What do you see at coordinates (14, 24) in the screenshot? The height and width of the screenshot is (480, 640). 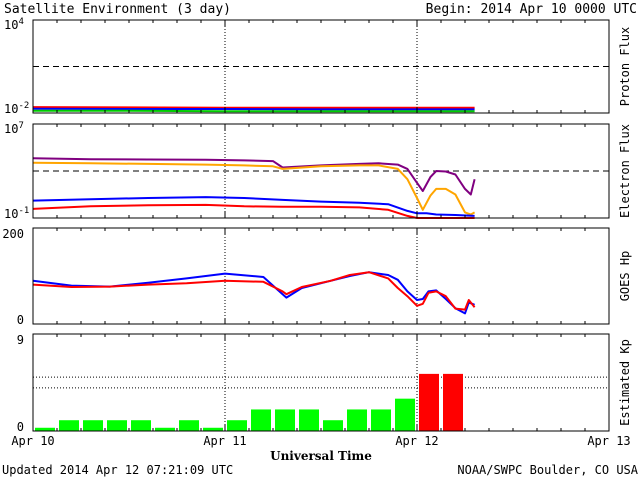 I see `y-tick-label: 104` at bounding box center [14, 24].